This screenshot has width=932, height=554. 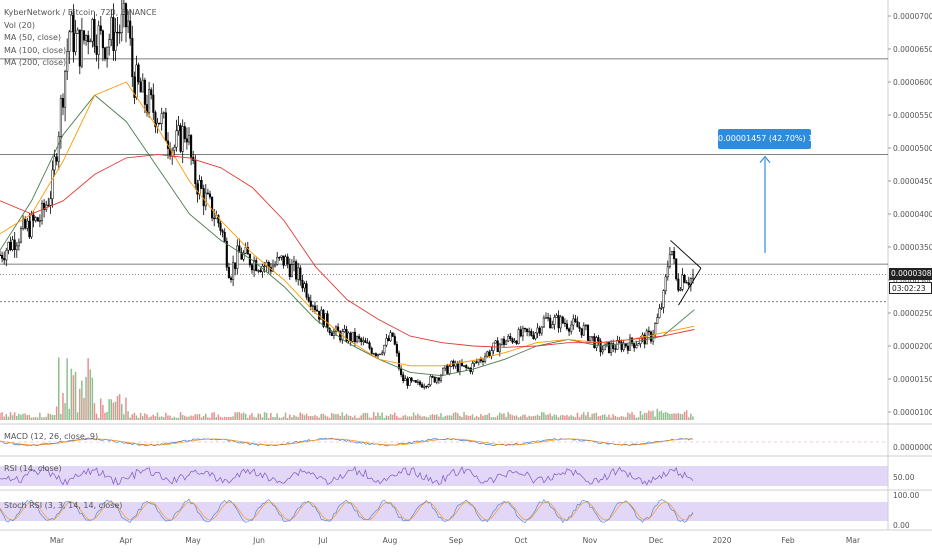 What do you see at coordinates (35, 50) in the screenshot?
I see `legend-ma100: MA (100, close)` at bounding box center [35, 50].